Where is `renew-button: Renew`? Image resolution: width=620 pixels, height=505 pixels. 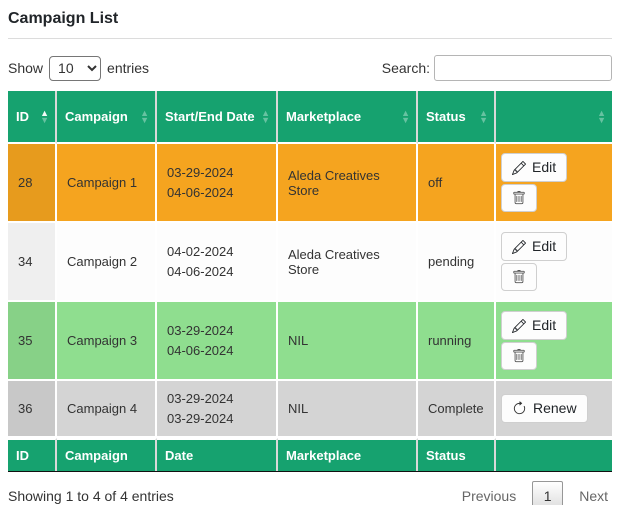
renew-button: Renew is located at coordinates (544, 408).